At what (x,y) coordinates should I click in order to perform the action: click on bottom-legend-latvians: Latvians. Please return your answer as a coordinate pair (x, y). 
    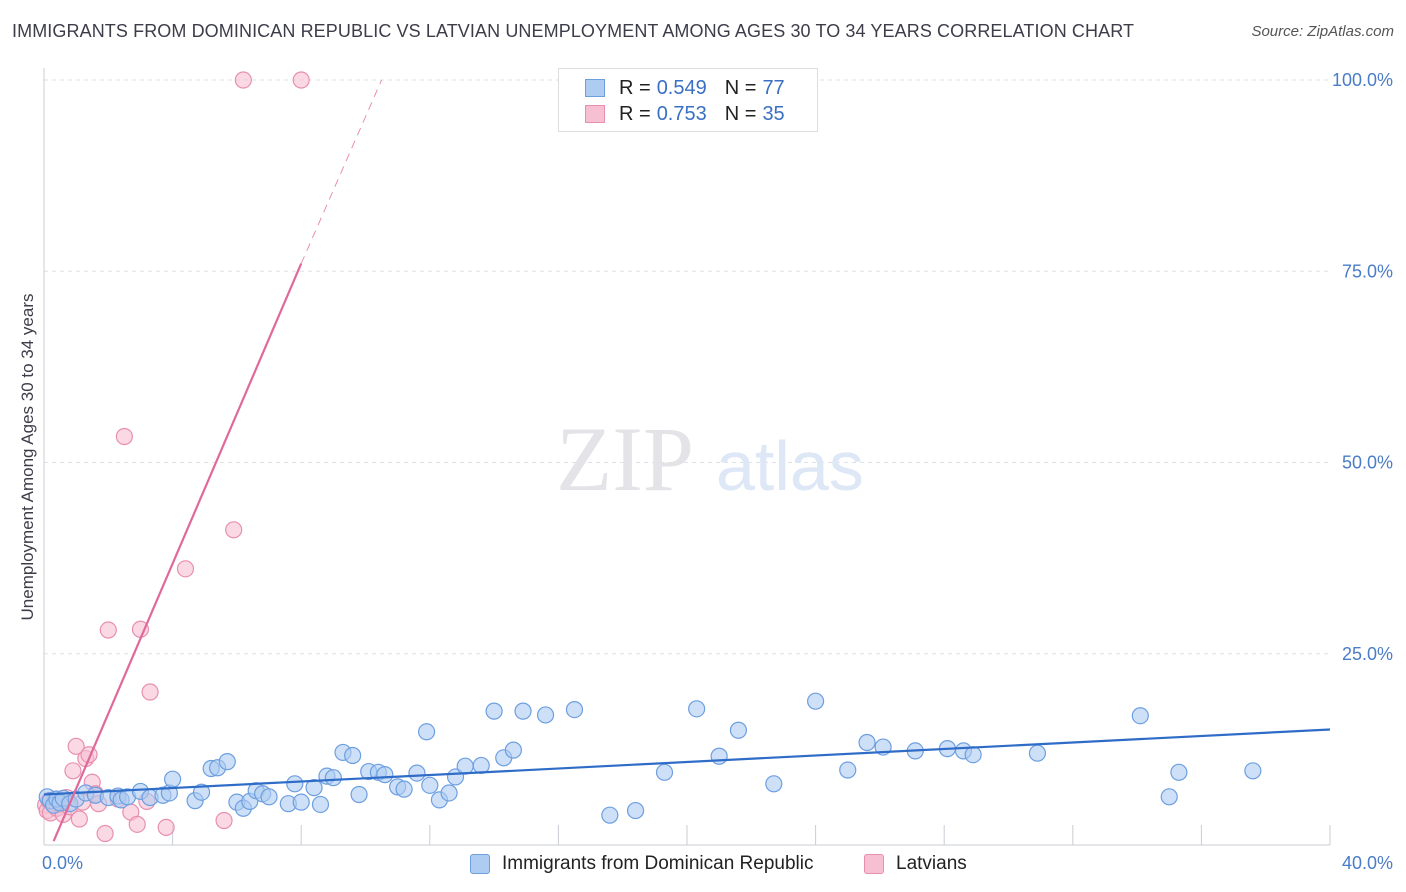
    Looking at the image, I should click on (915, 864).